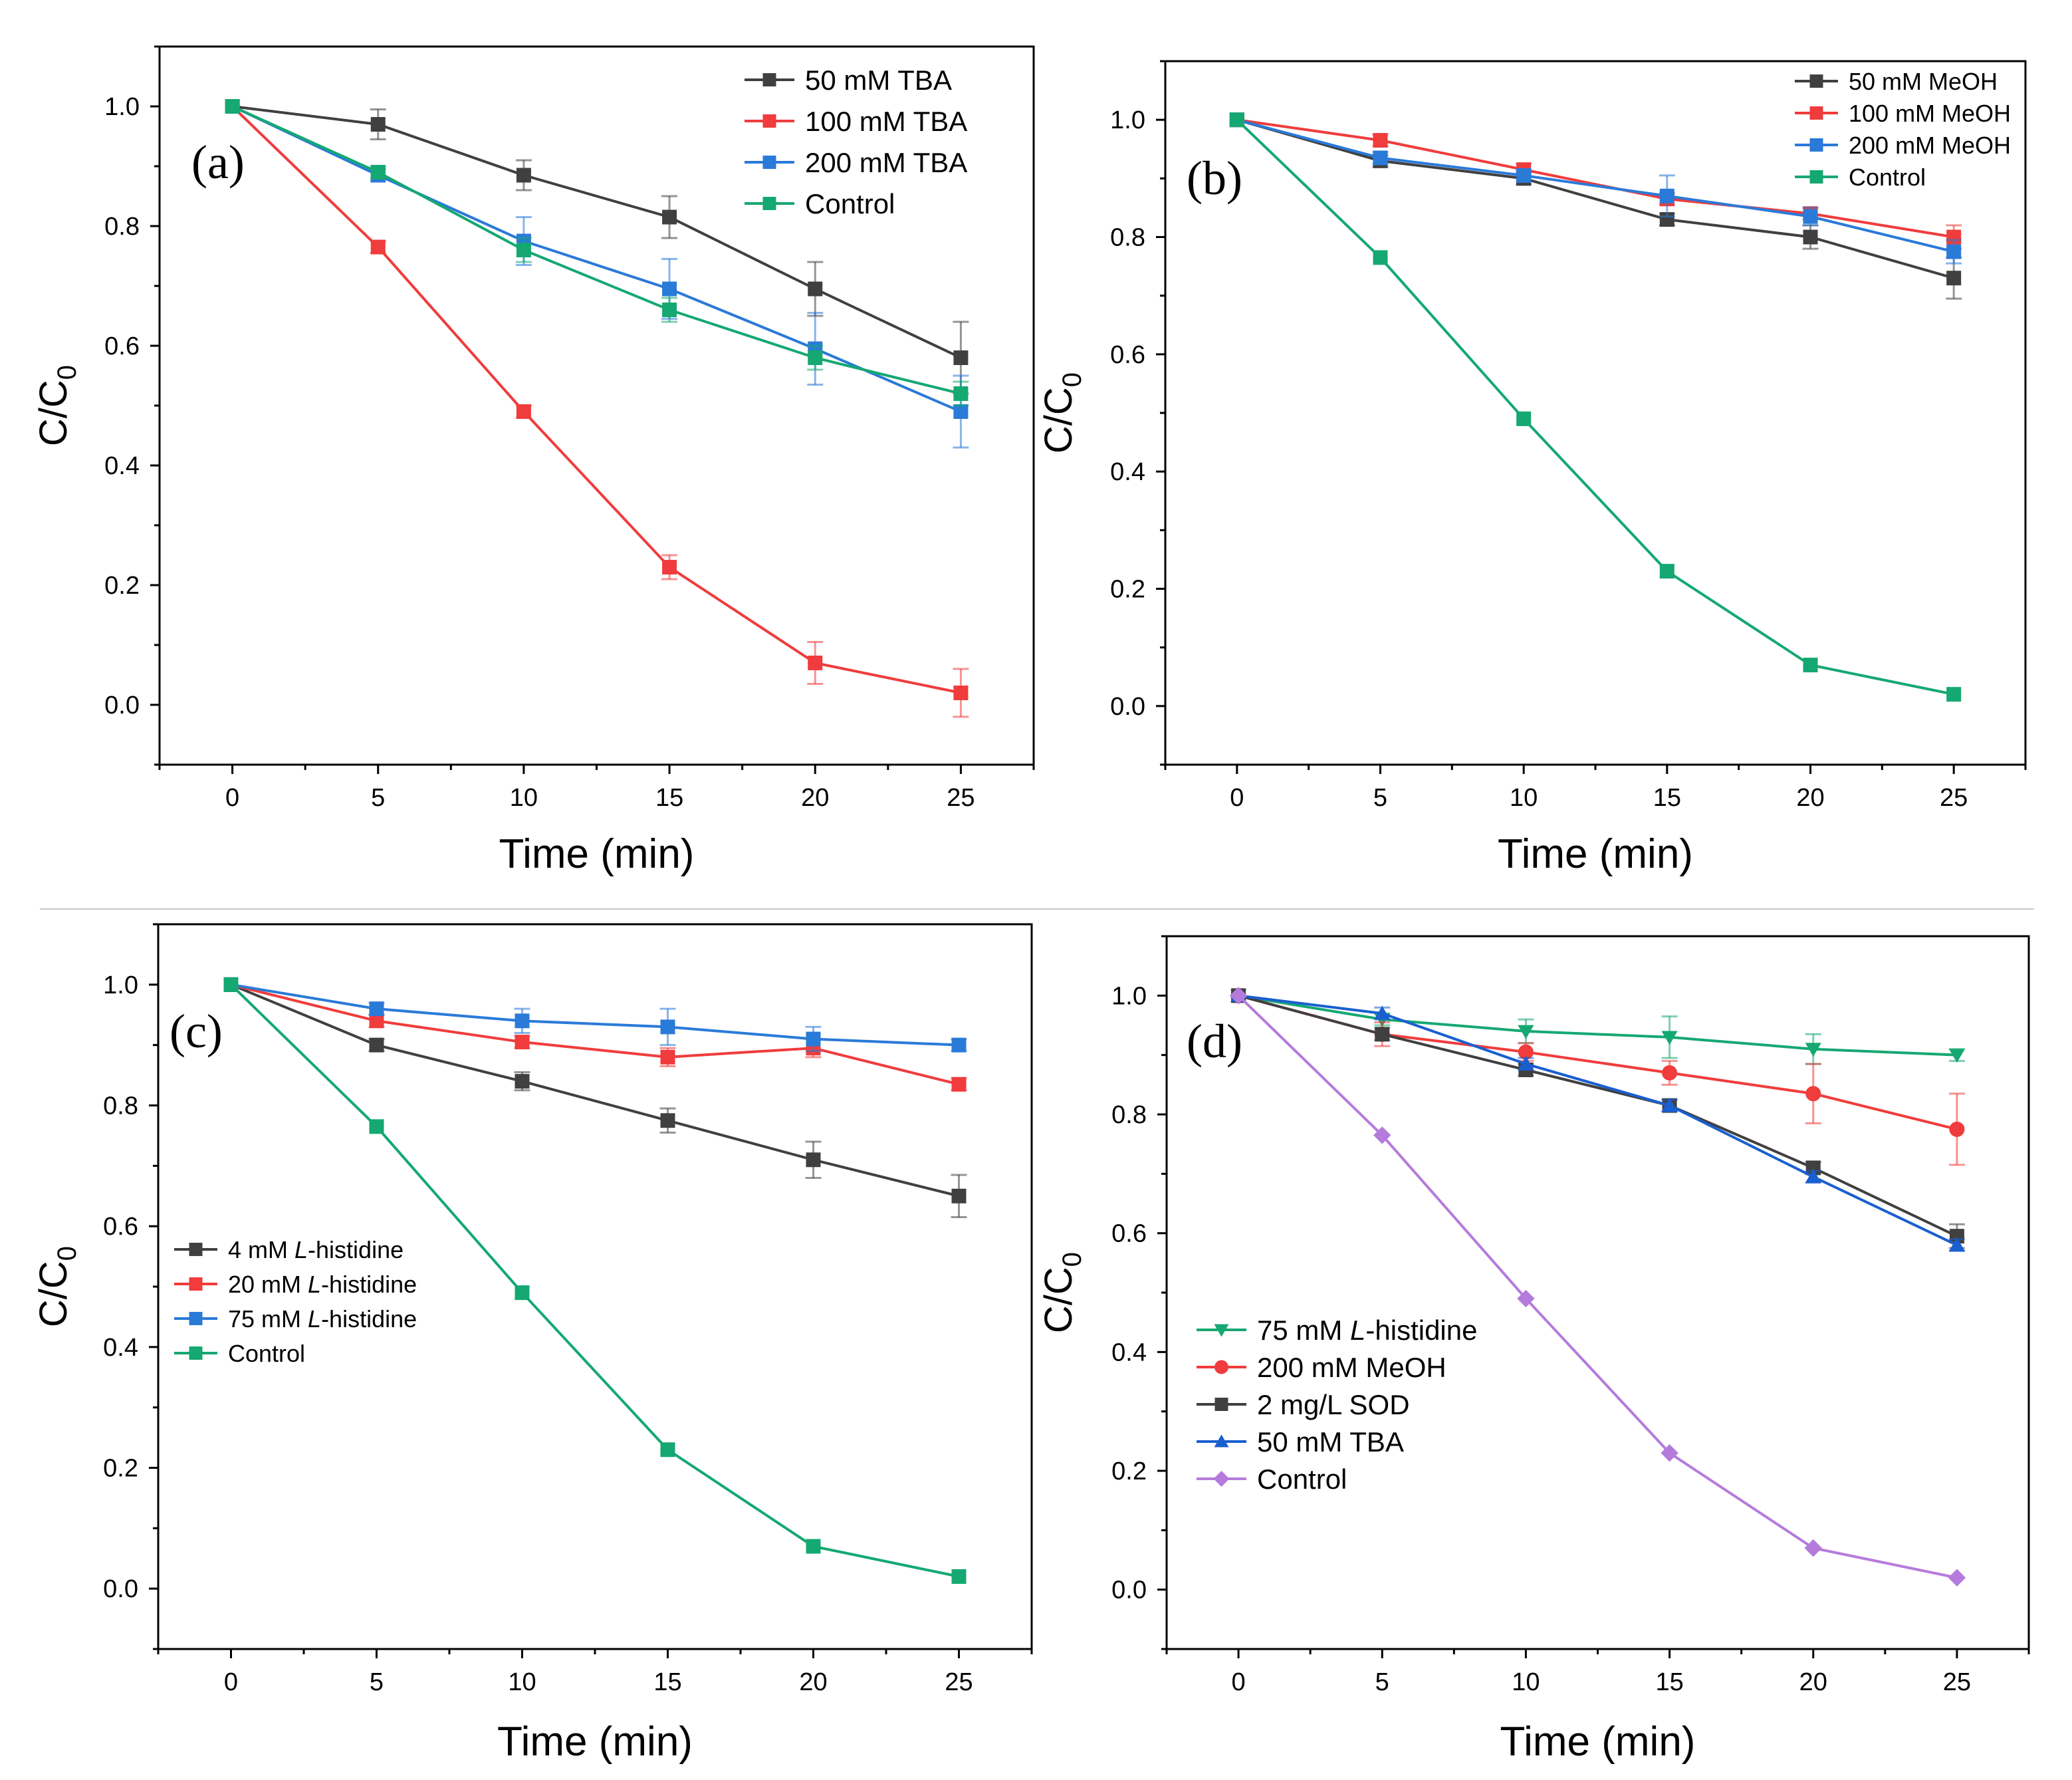 This screenshot has height=1780, width=2072. I want to click on panel-a-label: (a), so click(218, 162).